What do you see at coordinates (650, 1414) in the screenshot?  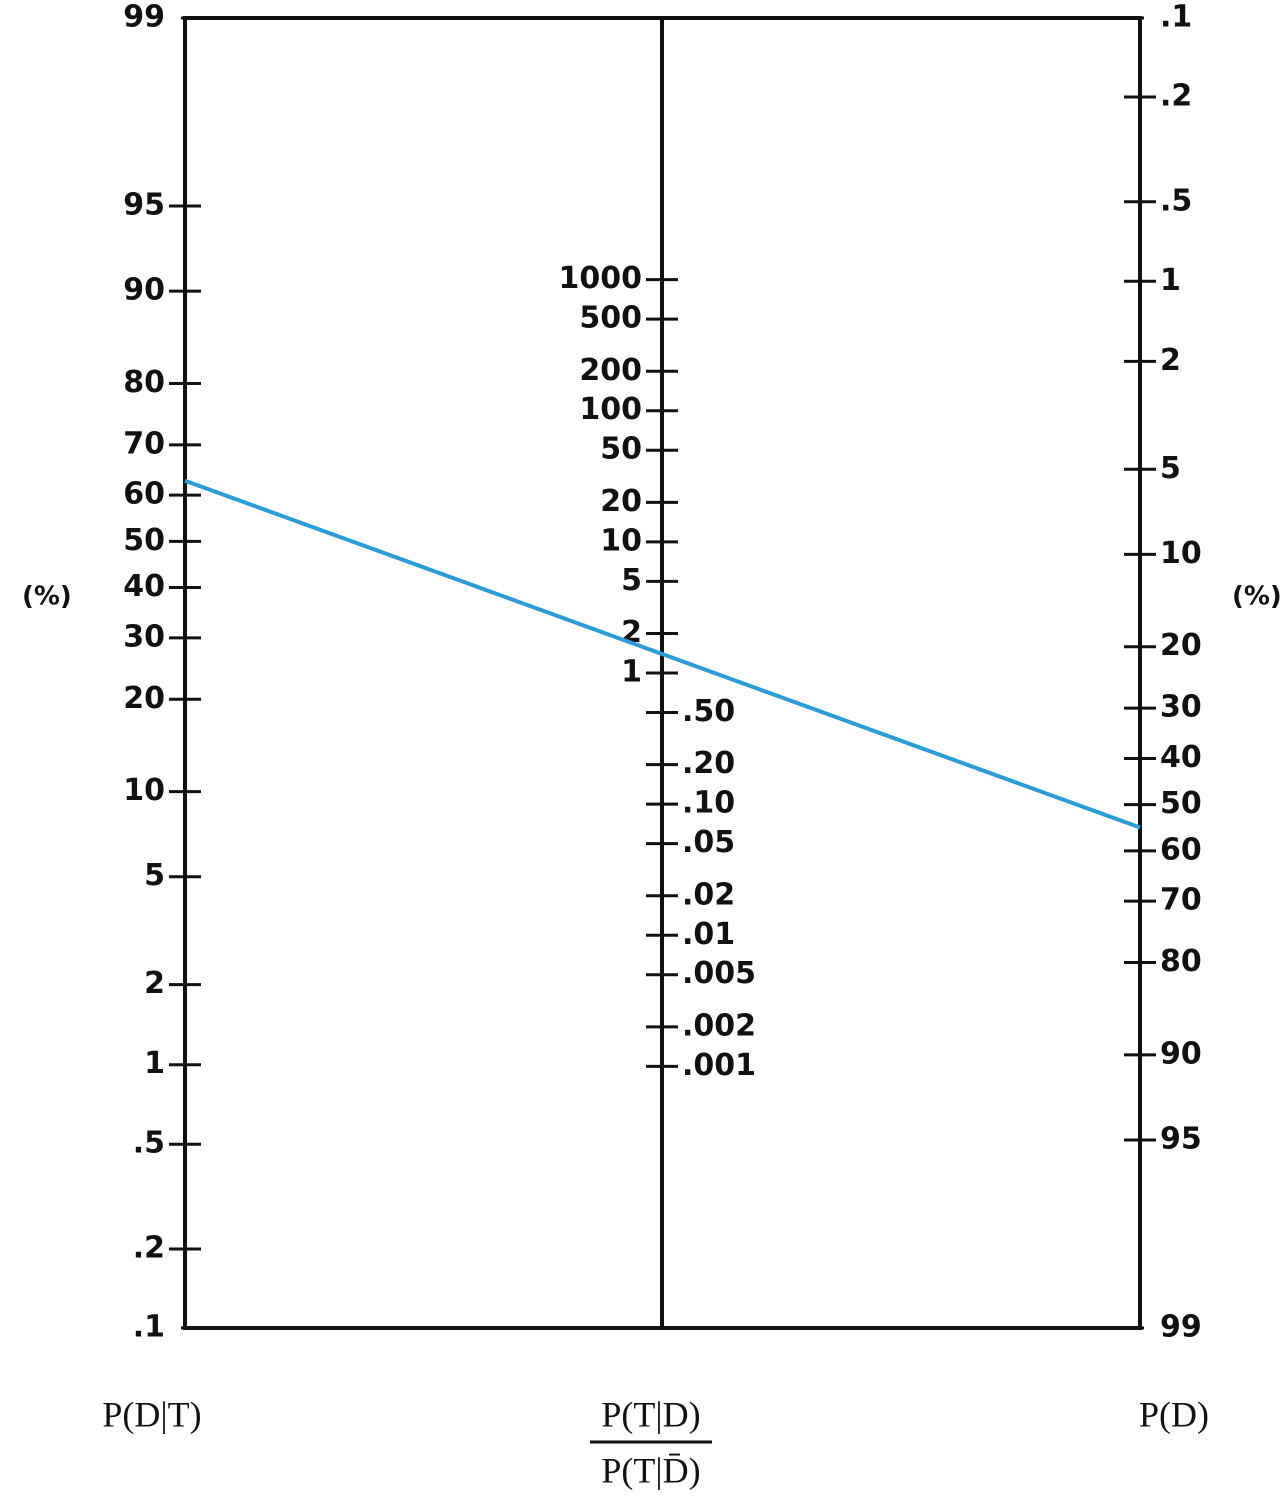 I see `axis-name-middle: P(T|D)` at bounding box center [650, 1414].